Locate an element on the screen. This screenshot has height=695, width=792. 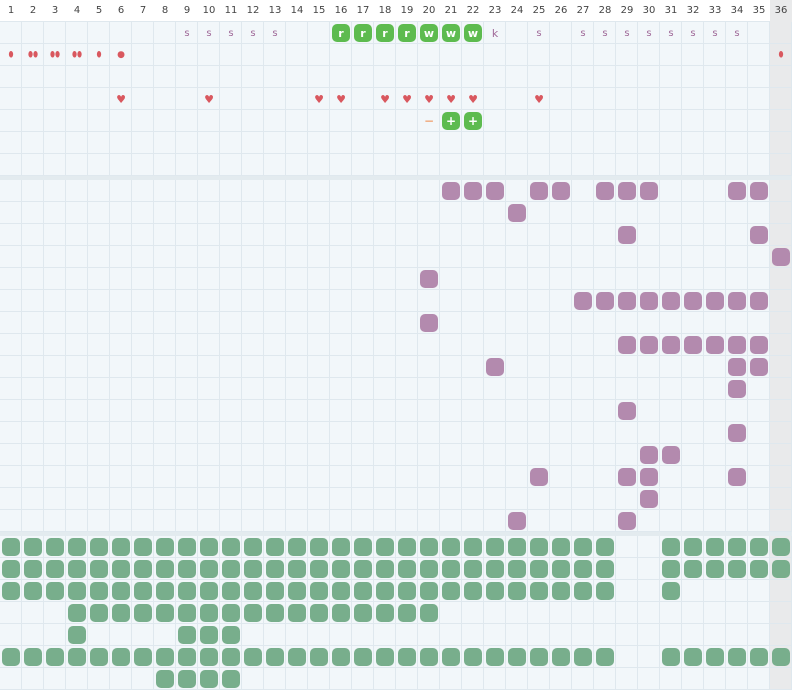
column-number: 8 is located at coordinates (165, 10).